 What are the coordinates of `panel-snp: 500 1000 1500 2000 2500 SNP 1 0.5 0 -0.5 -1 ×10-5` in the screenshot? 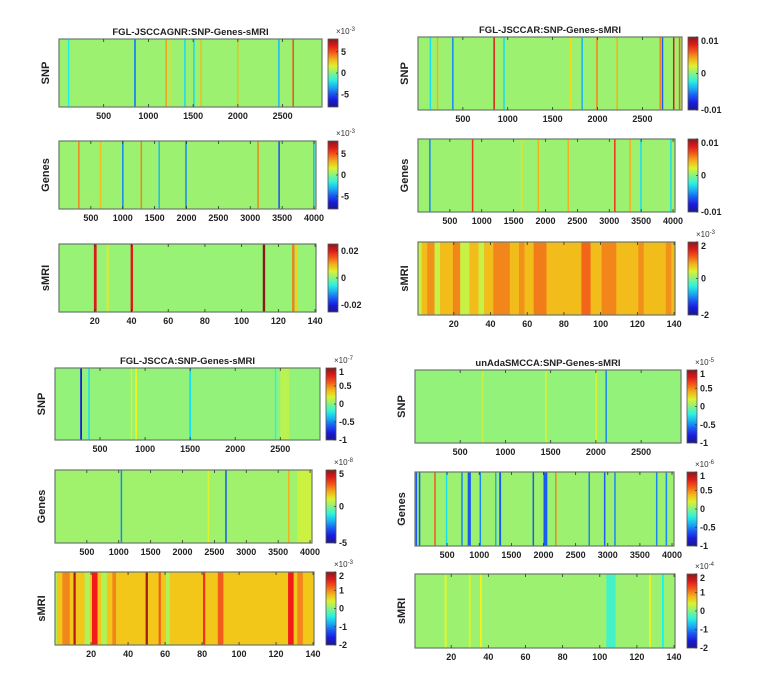 It's located at (556, 407).